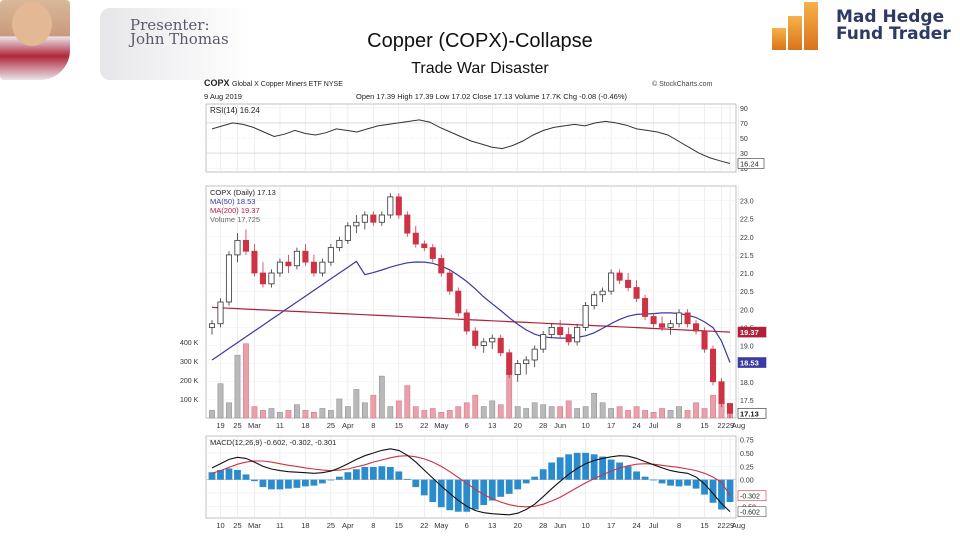 This screenshot has height=540, width=960. What do you see at coordinates (235, 110) in the screenshot?
I see `rsi-legend: RSI(14) 16.24` at bounding box center [235, 110].